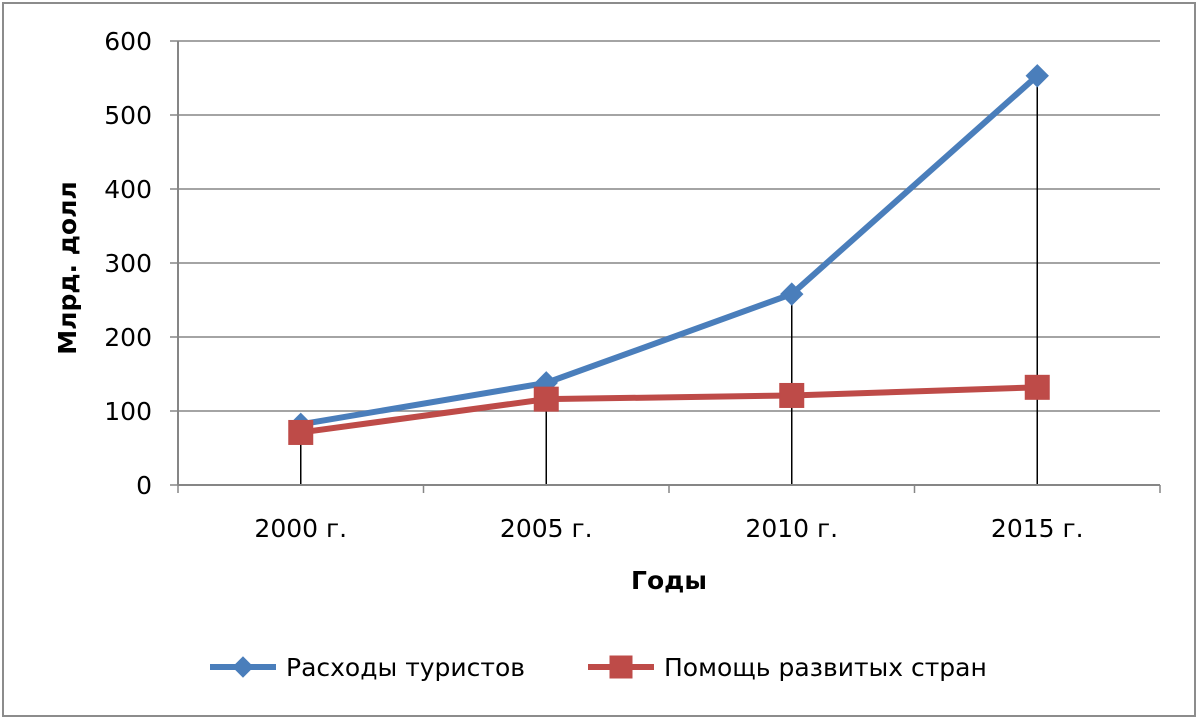 The image size is (1200, 721). Describe the element at coordinates (128, 115) in the screenshot. I see `y-tick-label: 500` at that location.